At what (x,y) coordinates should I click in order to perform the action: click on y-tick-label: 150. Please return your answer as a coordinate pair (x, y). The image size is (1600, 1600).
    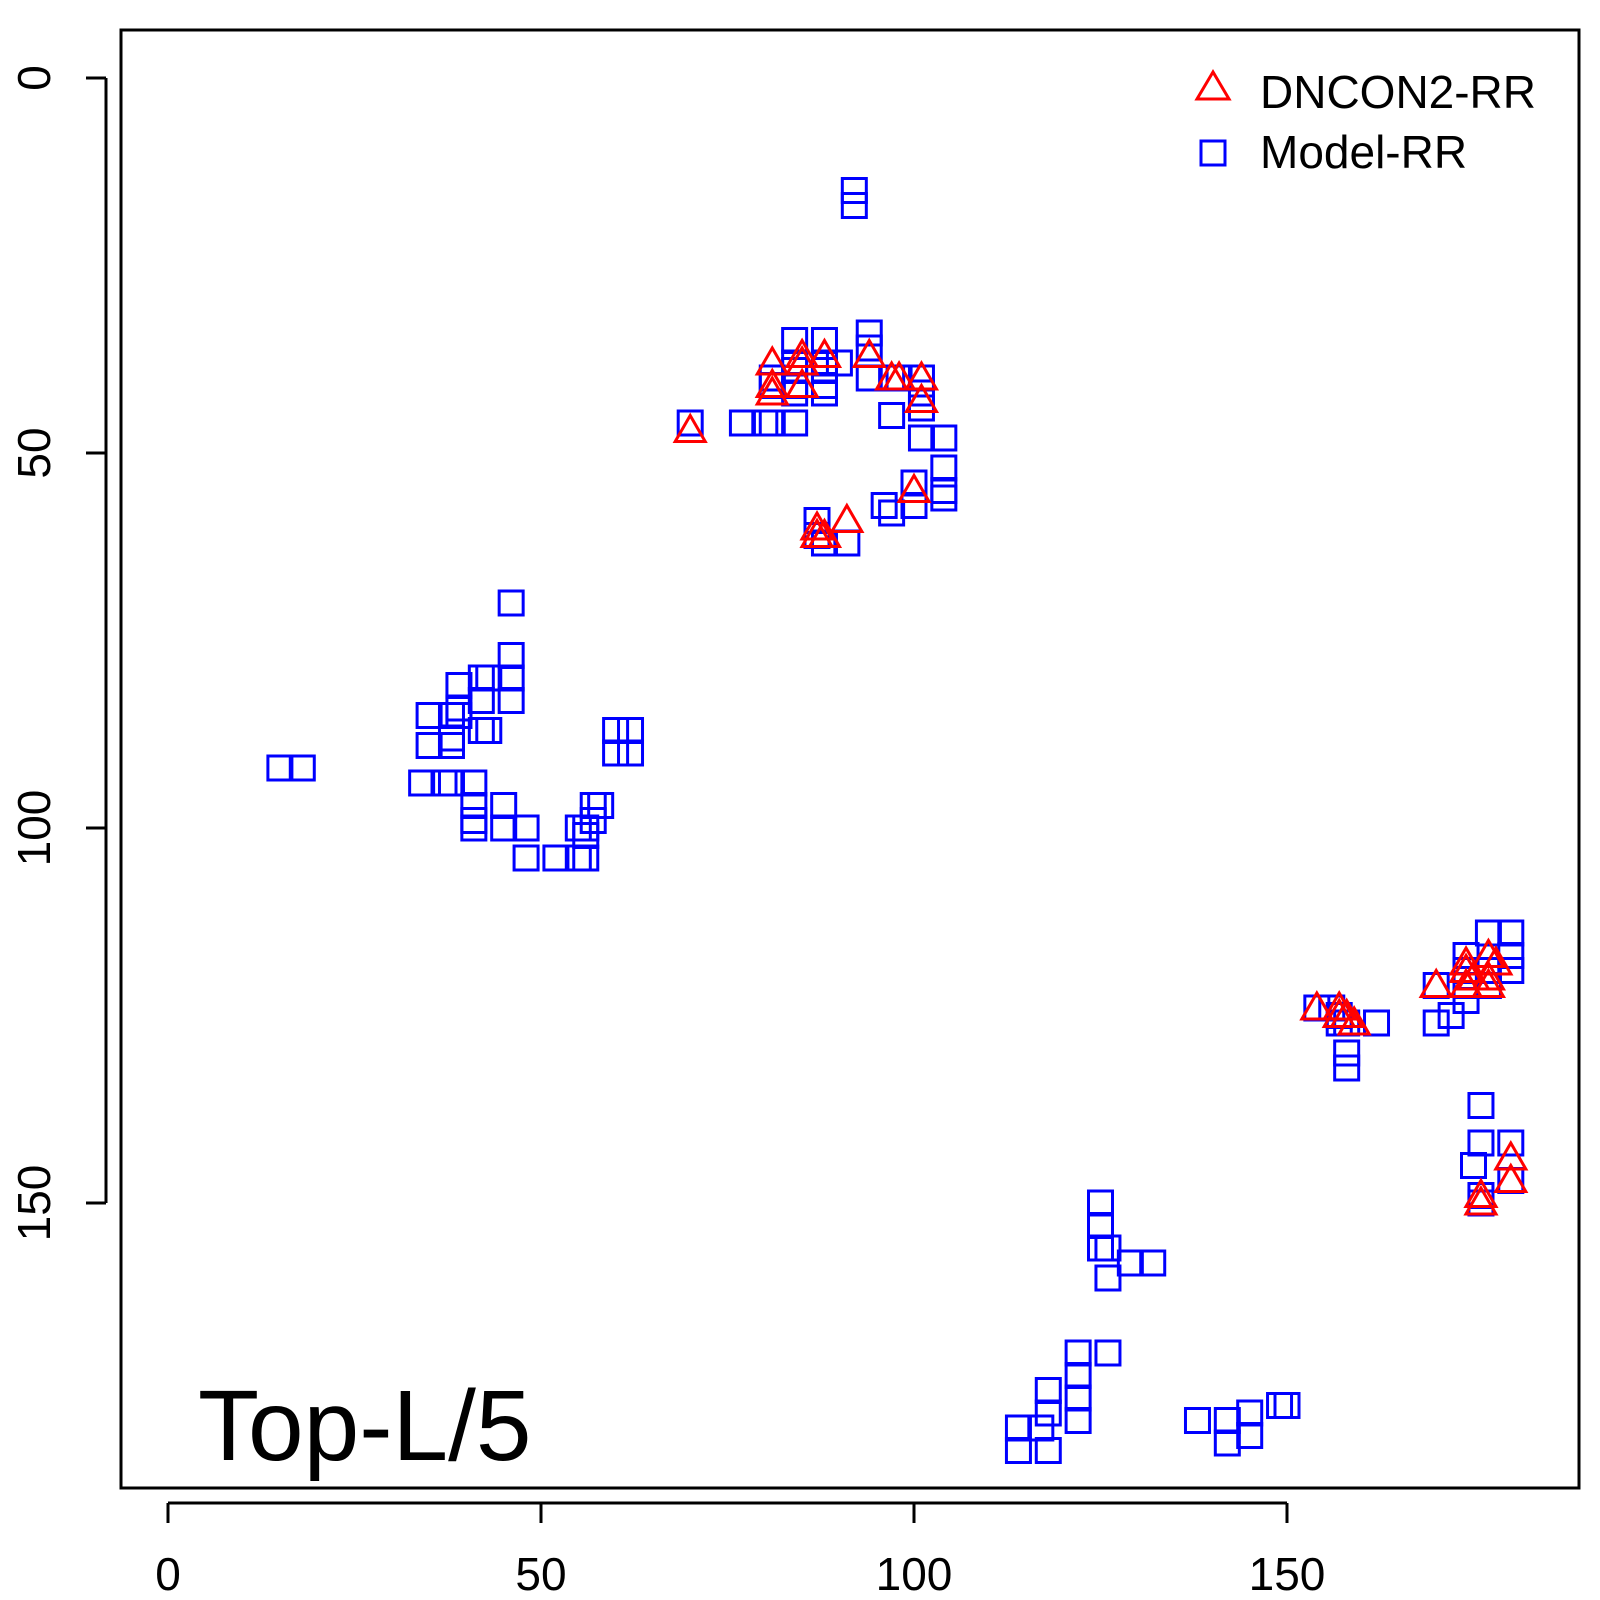
    Looking at the image, I should click on (34, 1203).